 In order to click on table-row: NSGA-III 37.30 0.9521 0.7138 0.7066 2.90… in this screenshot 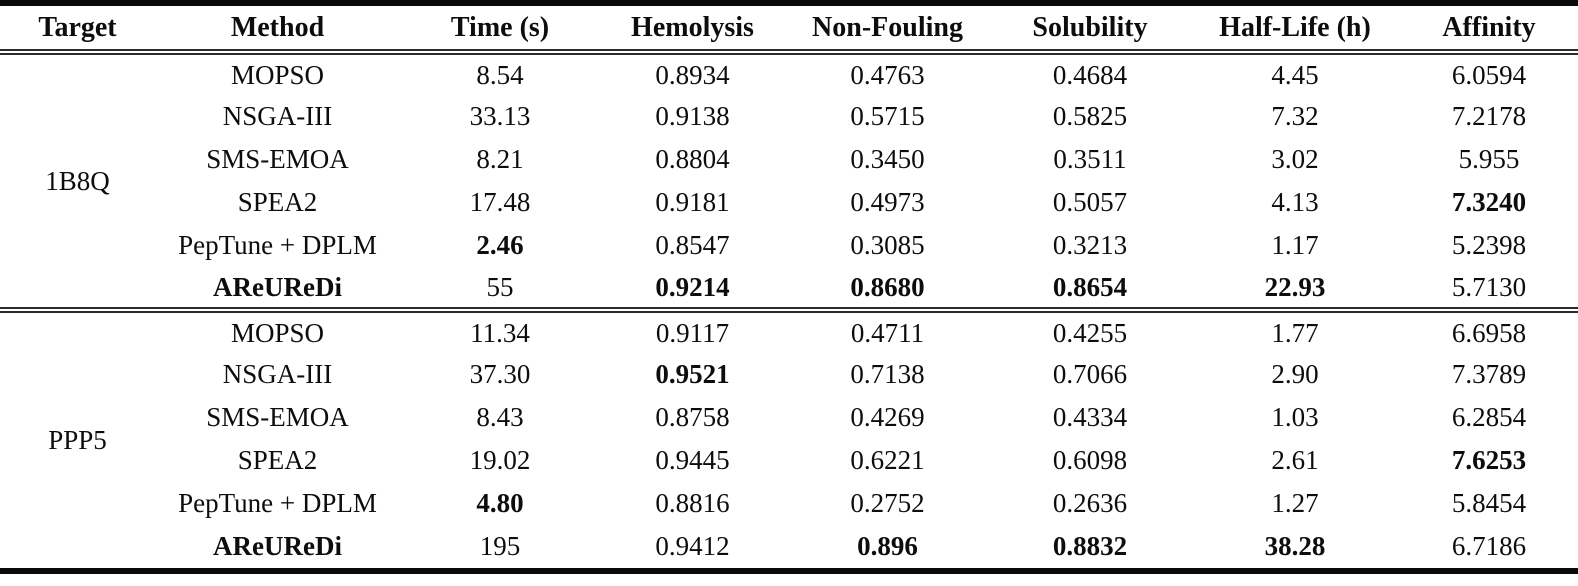, I will do `click(789, 374)`.